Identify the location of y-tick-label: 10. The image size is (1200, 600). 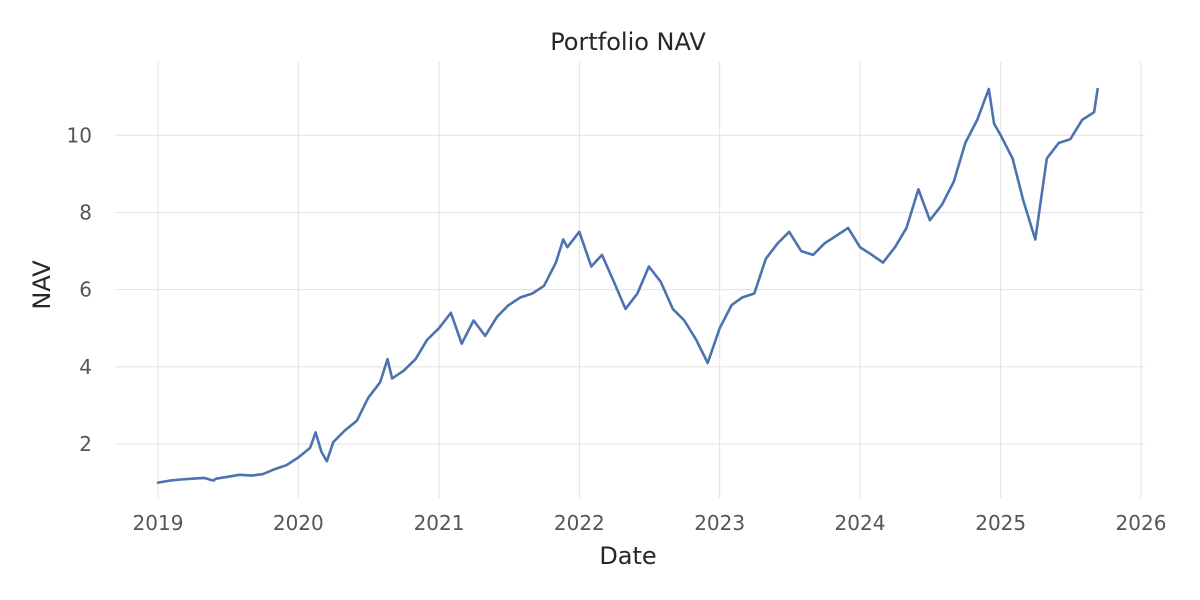
(79, 135).